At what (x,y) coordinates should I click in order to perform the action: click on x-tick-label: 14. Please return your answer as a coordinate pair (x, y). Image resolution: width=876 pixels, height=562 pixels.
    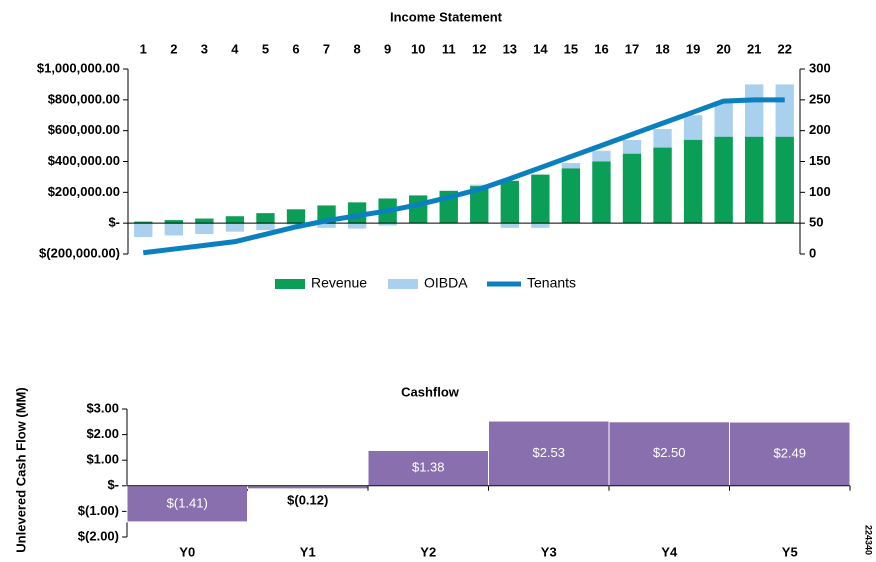
    Looking at the image, I should click on (540, 48).